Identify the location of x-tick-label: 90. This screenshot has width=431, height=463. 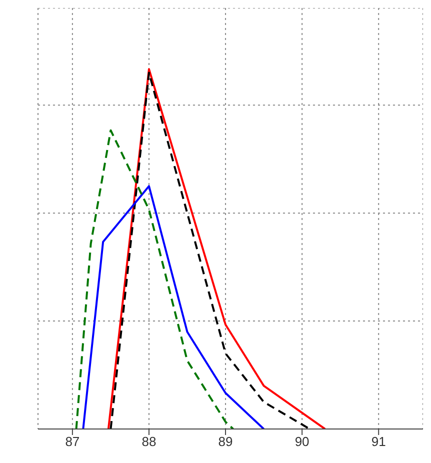
(302, 442).